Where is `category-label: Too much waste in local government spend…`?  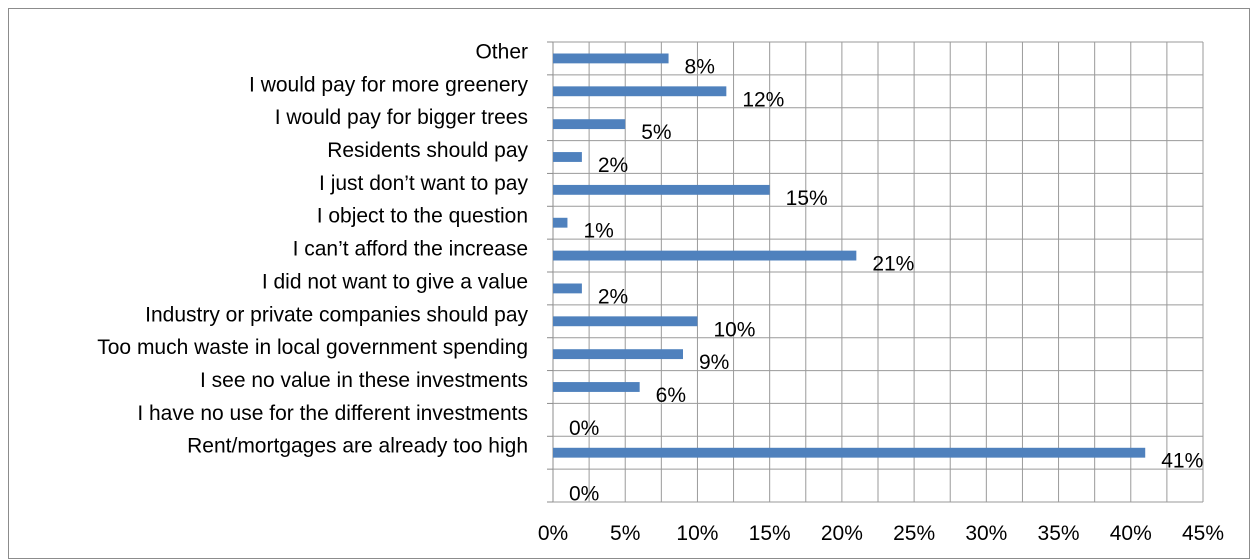
category-label: Too much waste in local government spend… is located at coordinates (312, 347).